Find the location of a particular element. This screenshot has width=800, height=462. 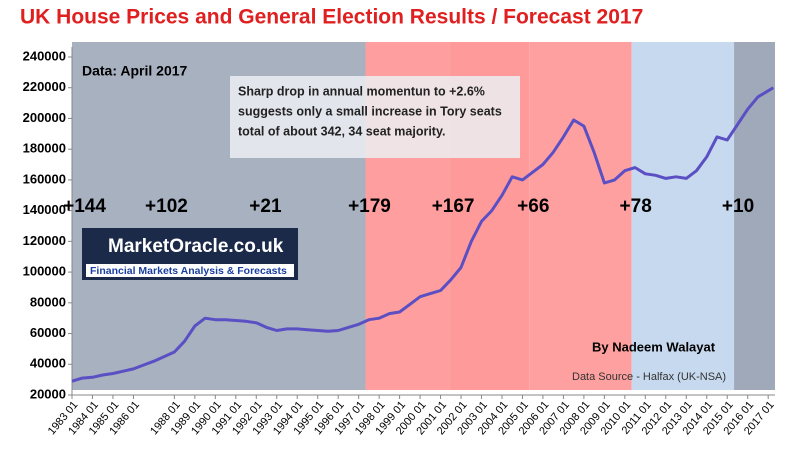

author: By Nadeem Walayat is located at coordinates (654, 346).